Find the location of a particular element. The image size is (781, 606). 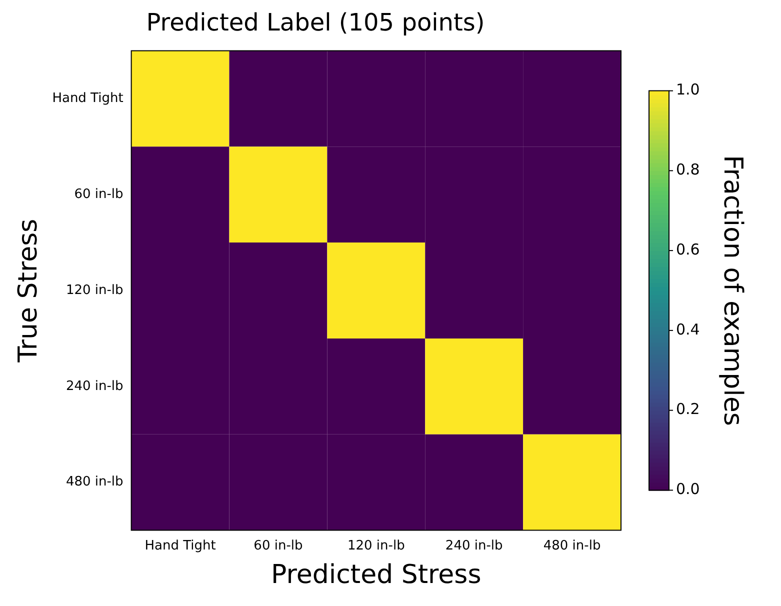

color-bar-label: 0.4 is located at coordinates (688, 329).